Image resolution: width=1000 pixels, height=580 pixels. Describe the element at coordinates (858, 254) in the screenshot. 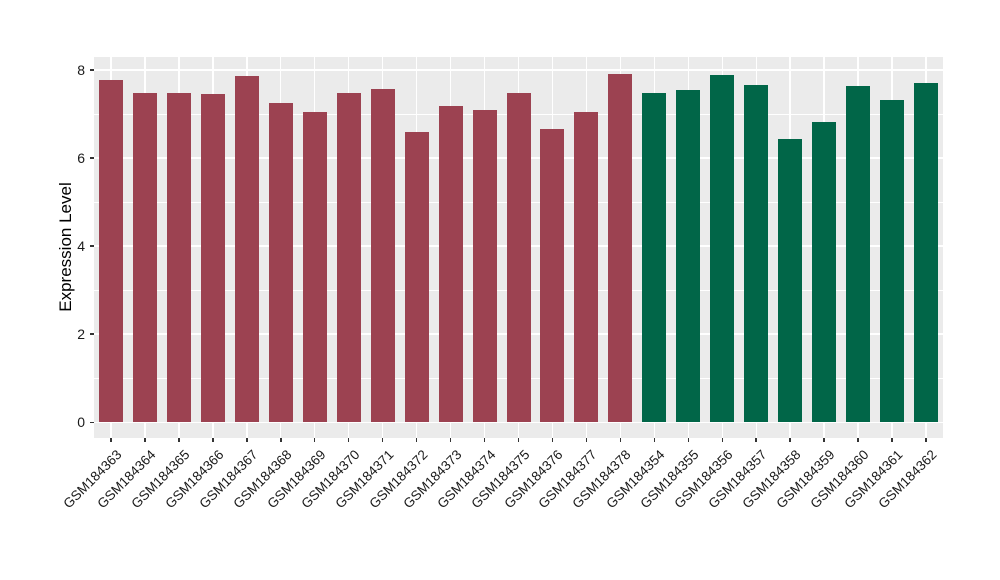

I see `bar-GSM184360` at that location.